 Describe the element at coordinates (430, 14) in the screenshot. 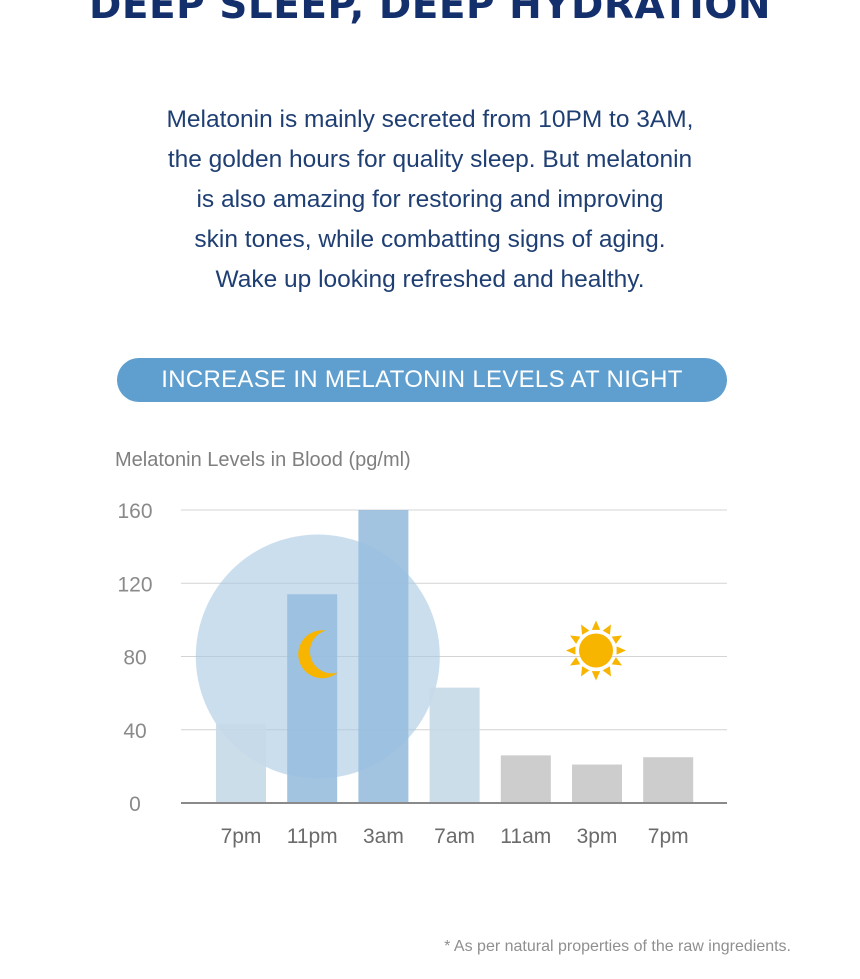

I see `page-title: DEEP SLEEP, DEEP HYDRATION` at that location.